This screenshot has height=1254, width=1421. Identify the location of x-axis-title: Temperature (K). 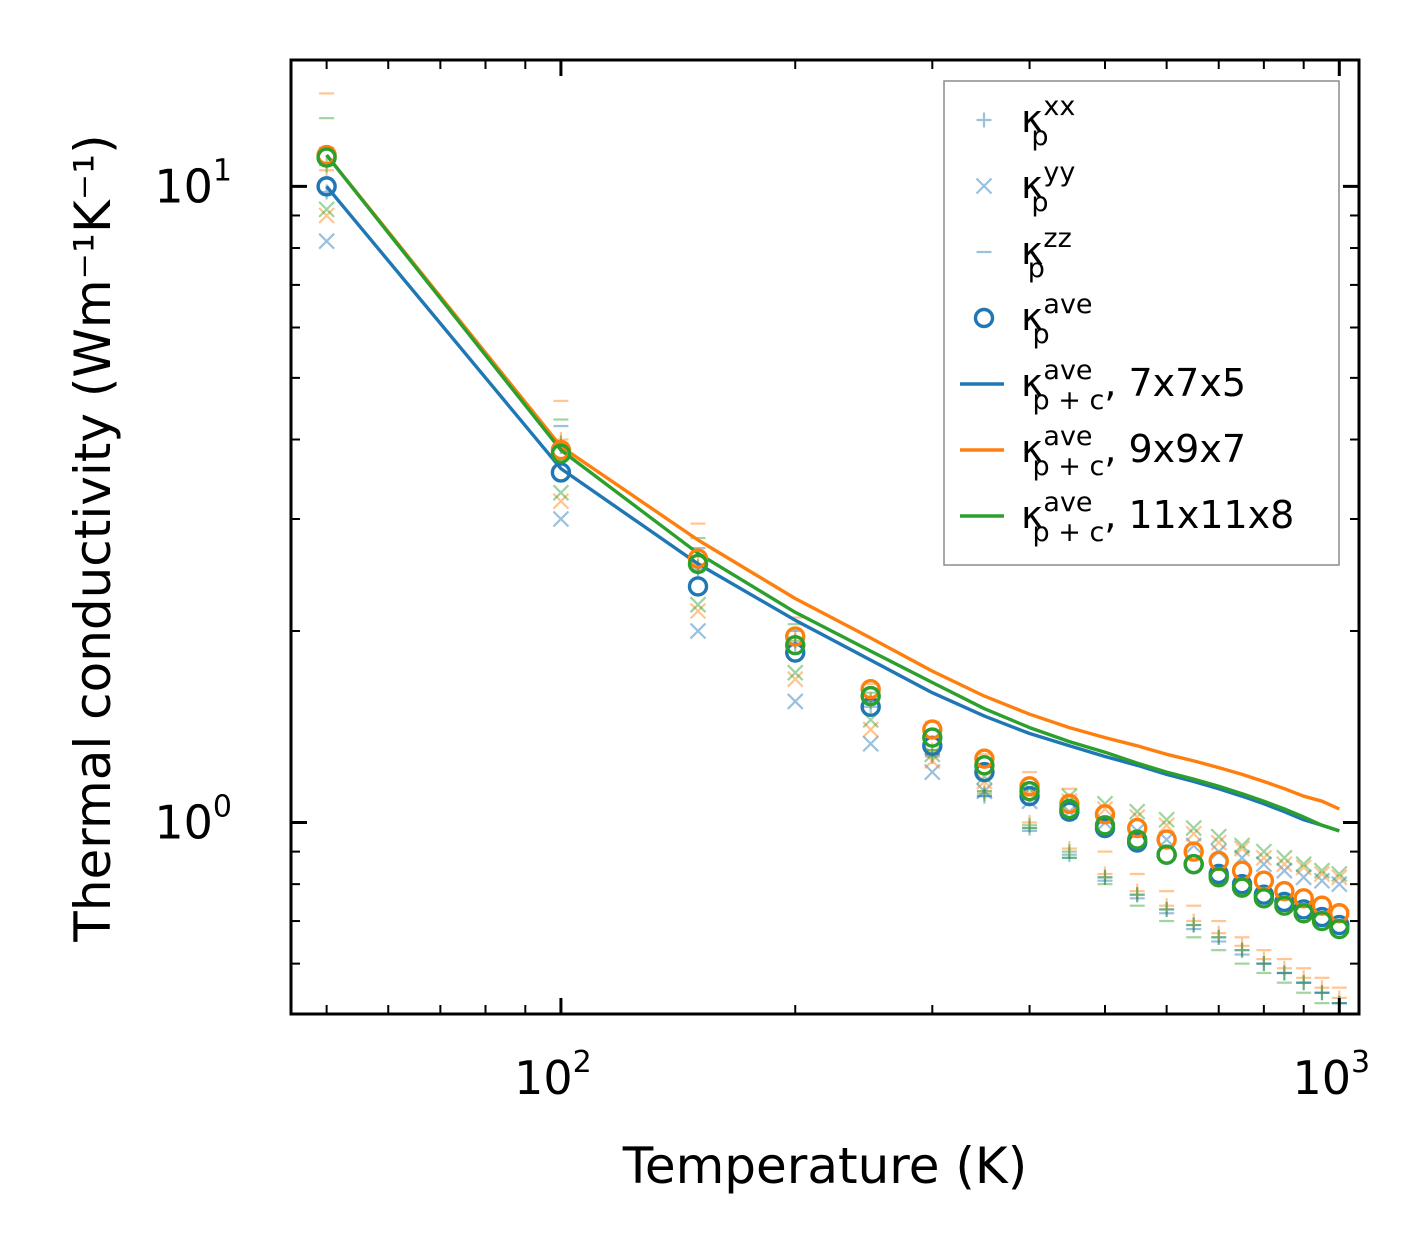
(824, 1166).